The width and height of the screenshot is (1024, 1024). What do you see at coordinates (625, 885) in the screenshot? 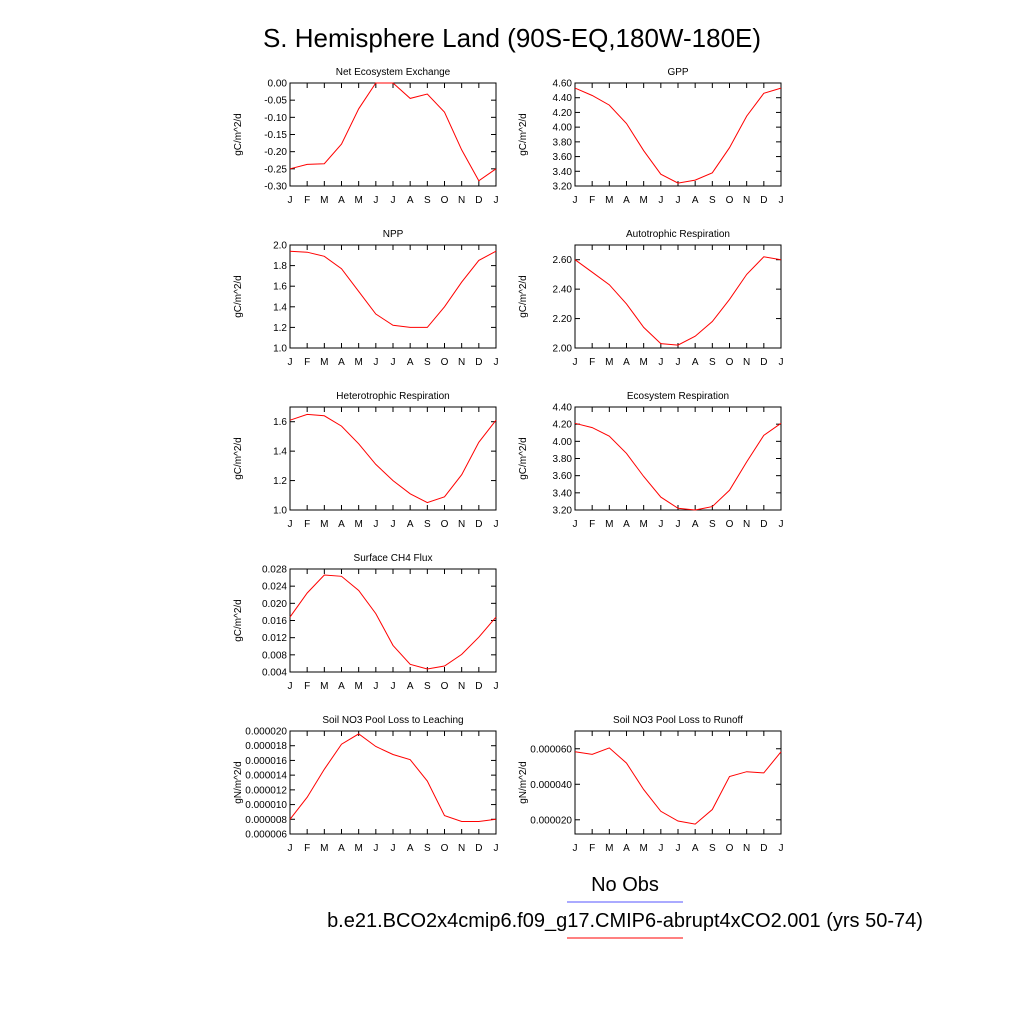
I see `legend-label-obs: No Obs` at bounding box center [625, 885].